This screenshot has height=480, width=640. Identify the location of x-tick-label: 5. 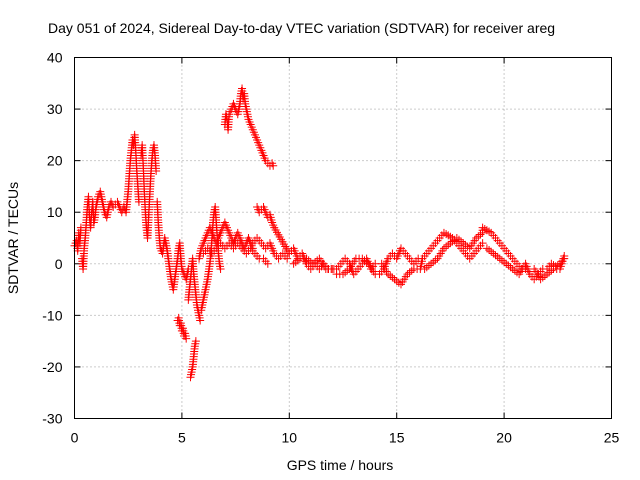
(182, 438).